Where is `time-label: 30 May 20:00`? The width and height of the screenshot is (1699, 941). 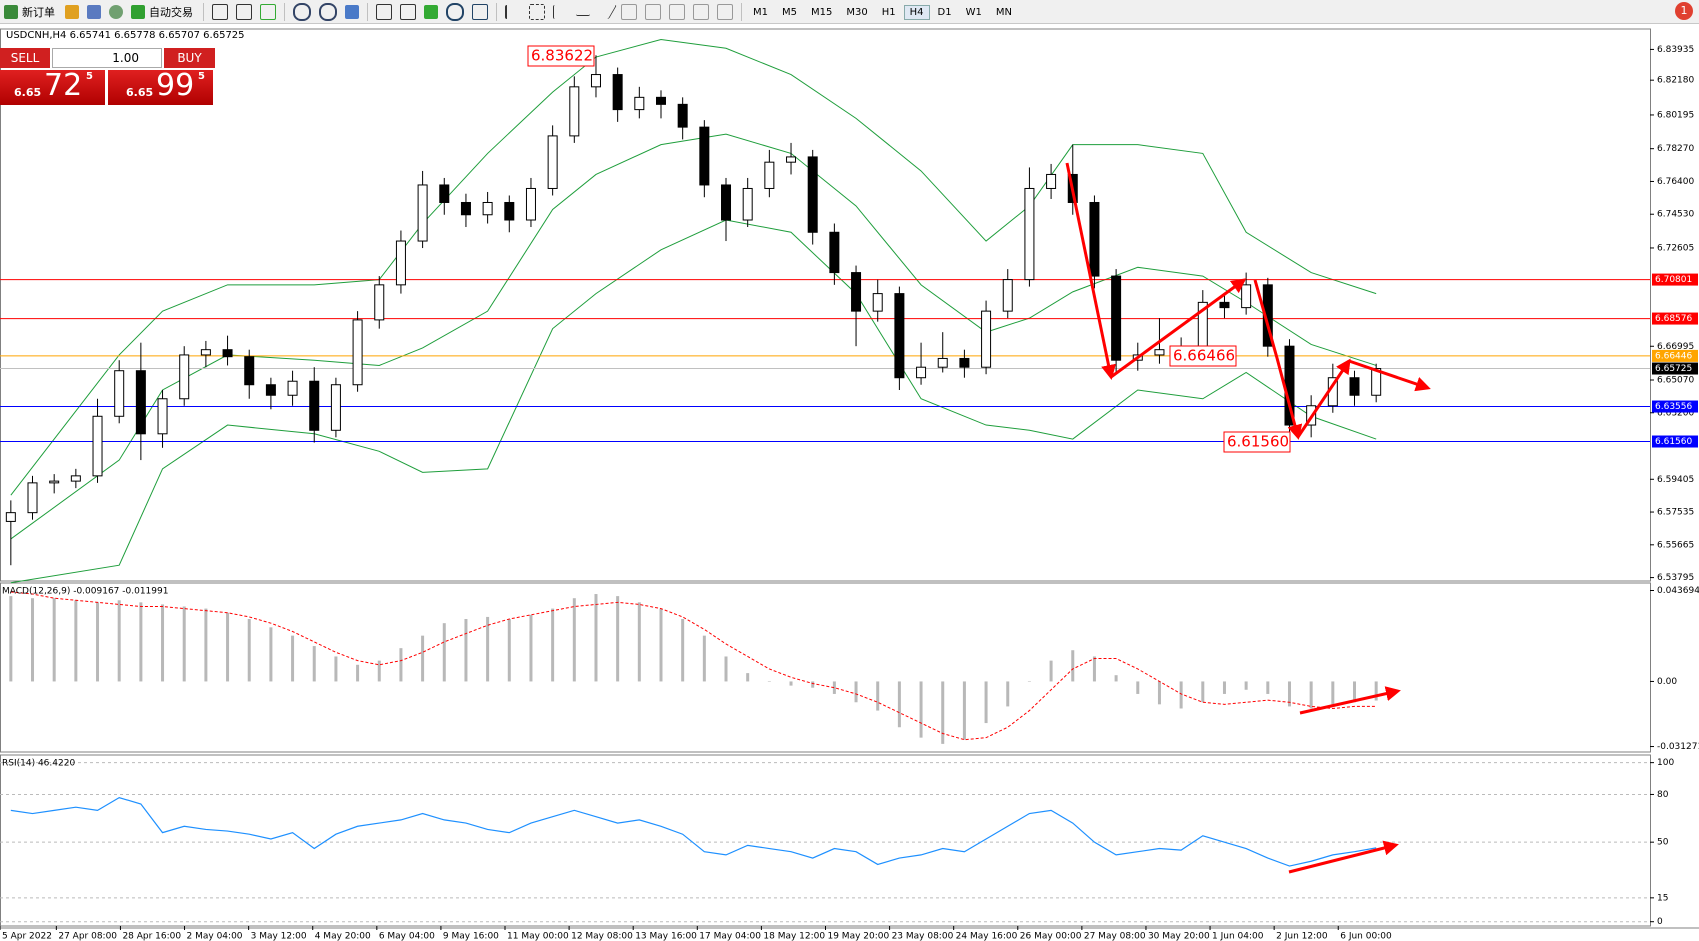
time-label: 30 May 20:00 is located at coordinates (1179, 936).